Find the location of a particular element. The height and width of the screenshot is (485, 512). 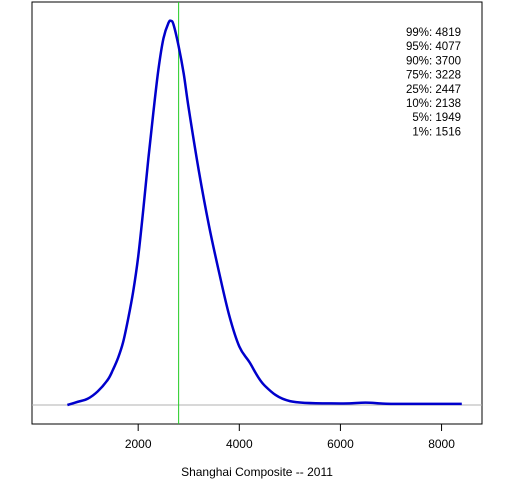

quantile-label: 25%: 2447 is located at coordinates (433, 90).